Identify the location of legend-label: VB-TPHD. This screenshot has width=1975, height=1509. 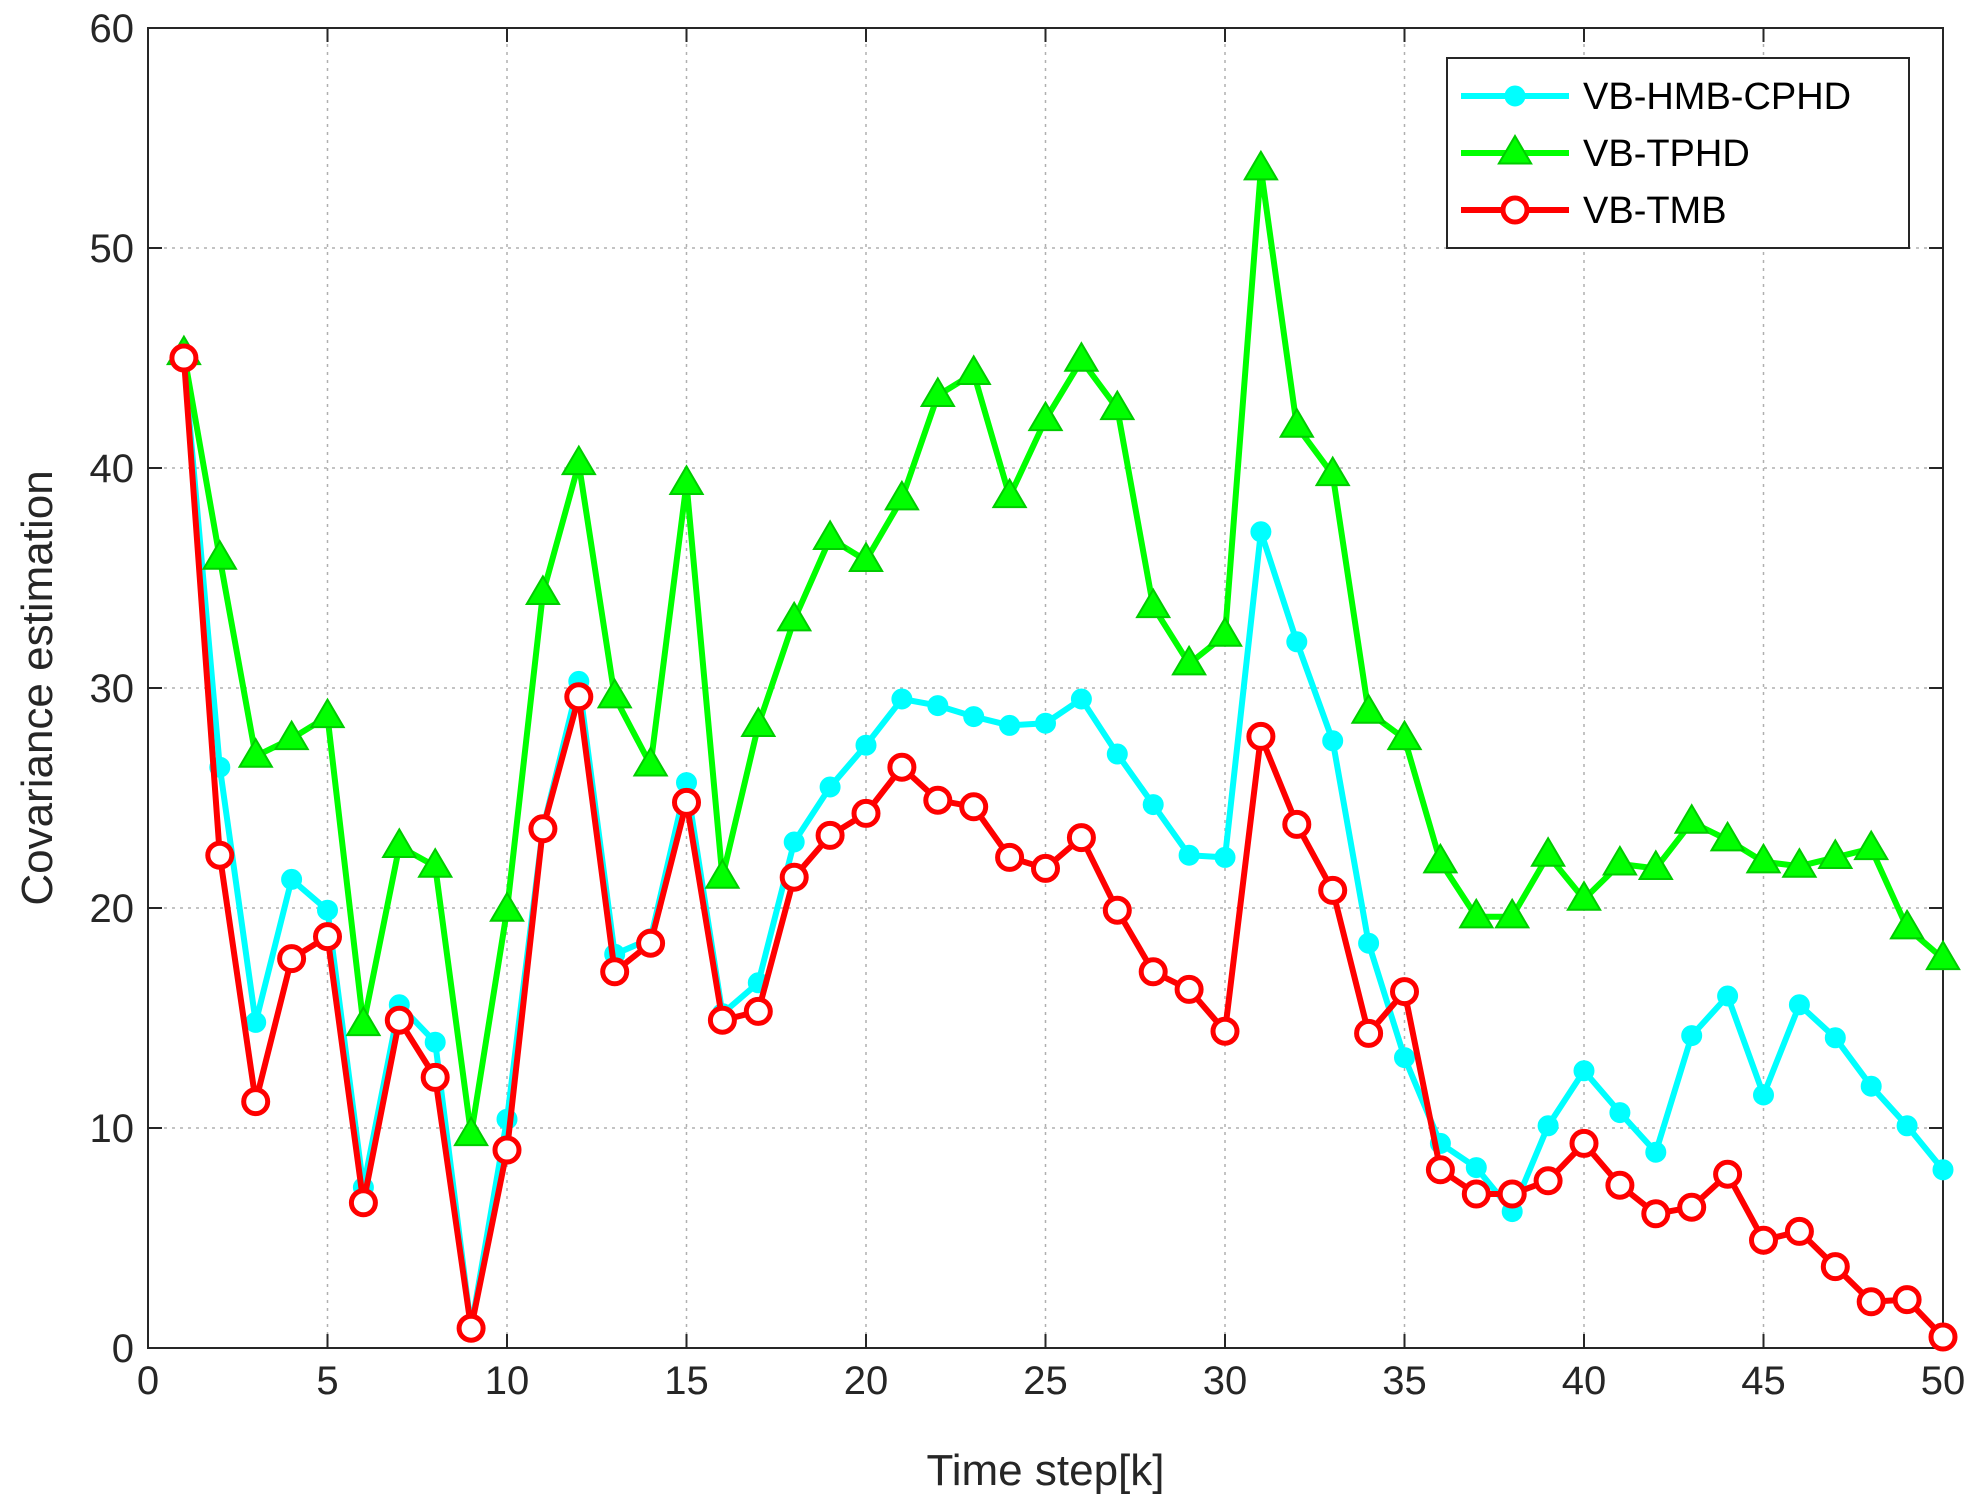
(1666, 154).